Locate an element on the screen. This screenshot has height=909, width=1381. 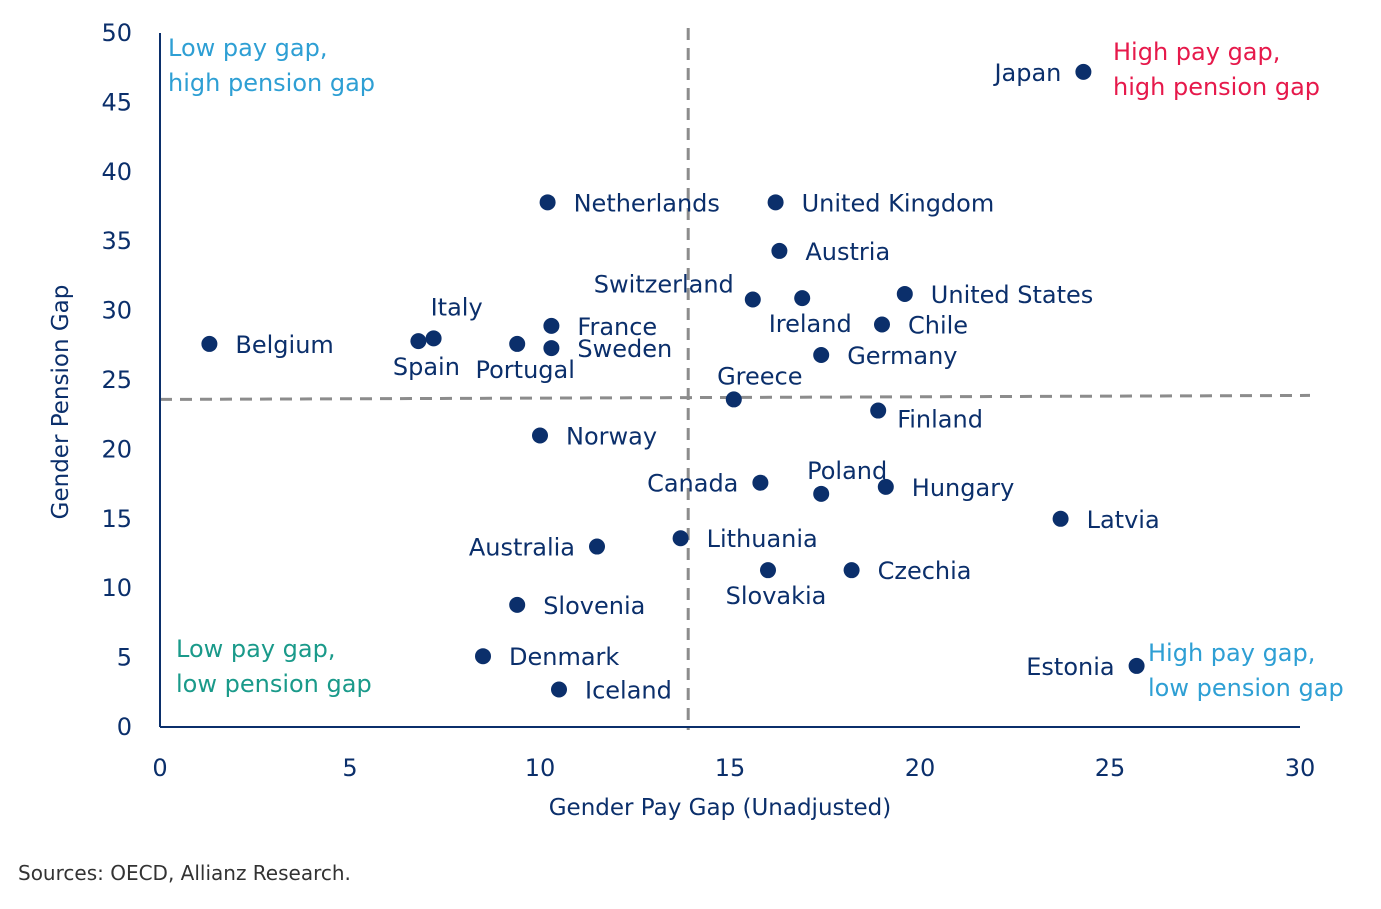
horizontal-reference-line is located at coordinates (735, 397).